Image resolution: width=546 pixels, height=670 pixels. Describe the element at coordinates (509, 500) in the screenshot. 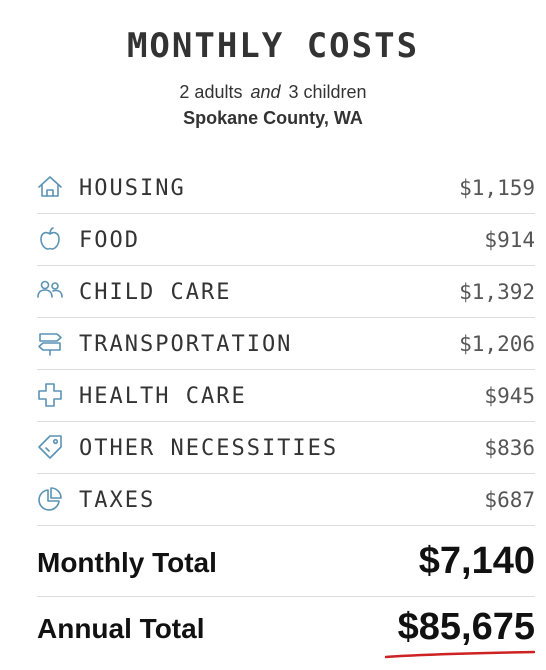

I see `cost-value: $687` at that location.